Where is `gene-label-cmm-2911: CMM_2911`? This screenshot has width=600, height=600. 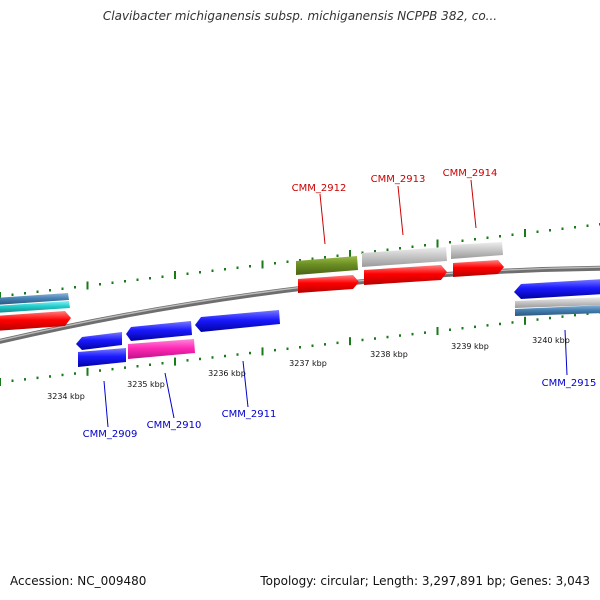
gene-label-cmm-2911: CMM_2911 is located at coordinates (249, 414).